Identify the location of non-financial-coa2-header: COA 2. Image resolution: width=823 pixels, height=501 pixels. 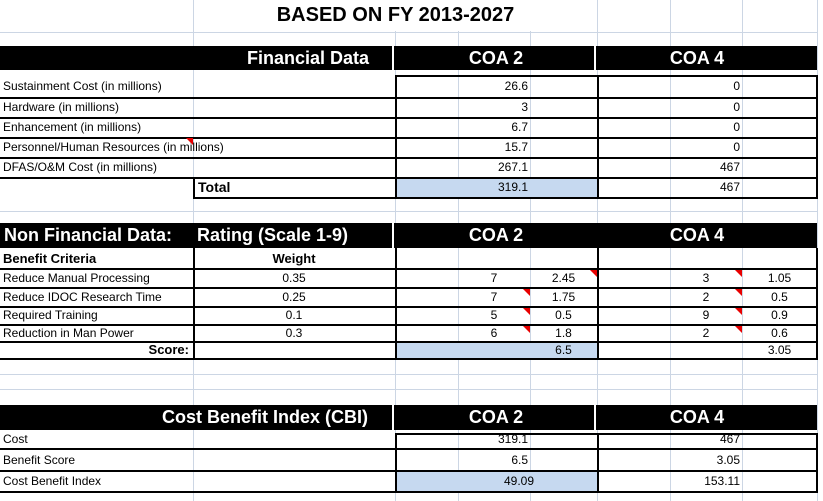
(496, 235).